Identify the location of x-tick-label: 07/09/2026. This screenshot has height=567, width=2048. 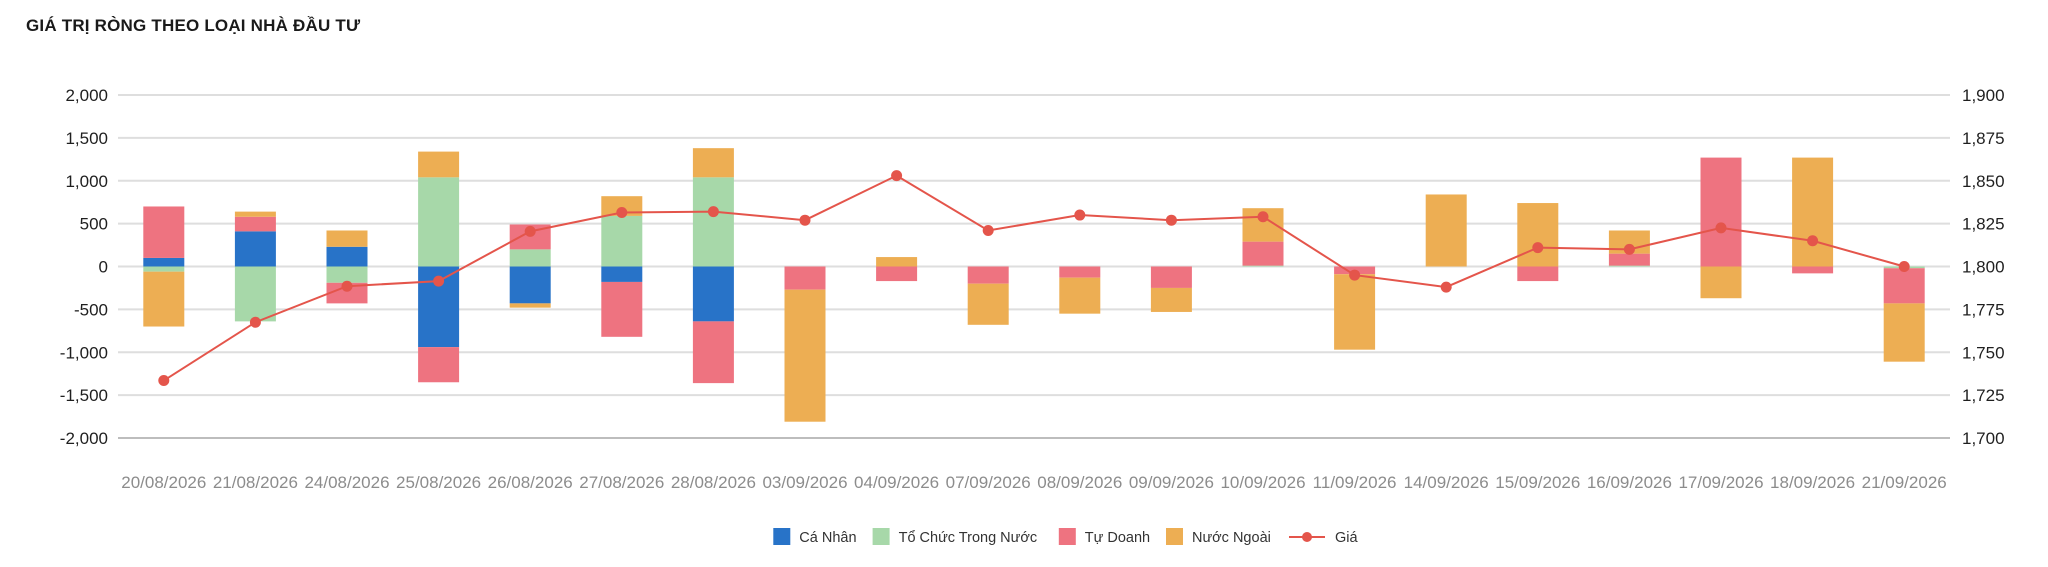
(988, 482).